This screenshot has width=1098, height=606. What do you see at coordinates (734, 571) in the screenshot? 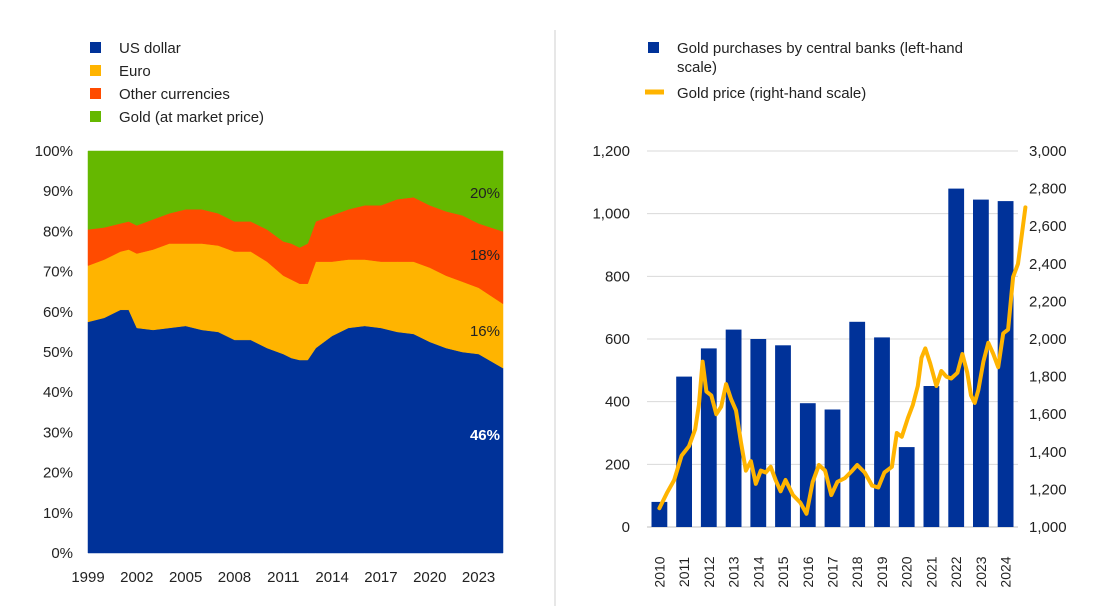
I see `x-tick-label-2013: 2013` at bounding box center [734, 571].